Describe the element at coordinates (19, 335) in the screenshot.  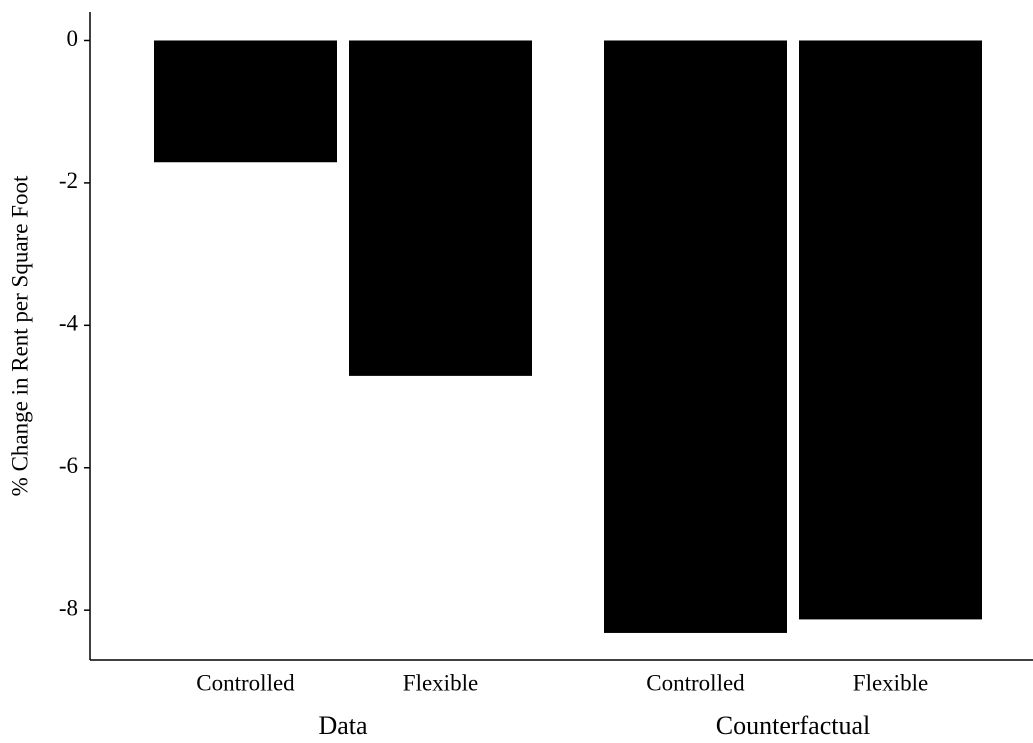
I see `y-axis-label: % Change in Rent per Square Foot` at that location.